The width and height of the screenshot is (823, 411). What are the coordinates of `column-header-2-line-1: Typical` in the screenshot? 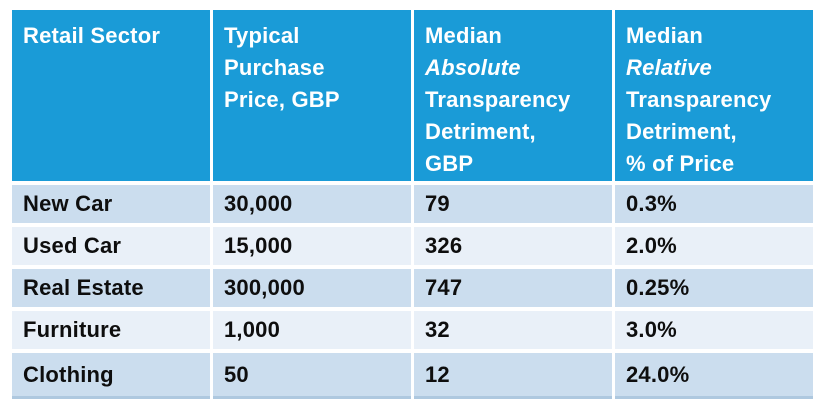 It's located at (262, 35).